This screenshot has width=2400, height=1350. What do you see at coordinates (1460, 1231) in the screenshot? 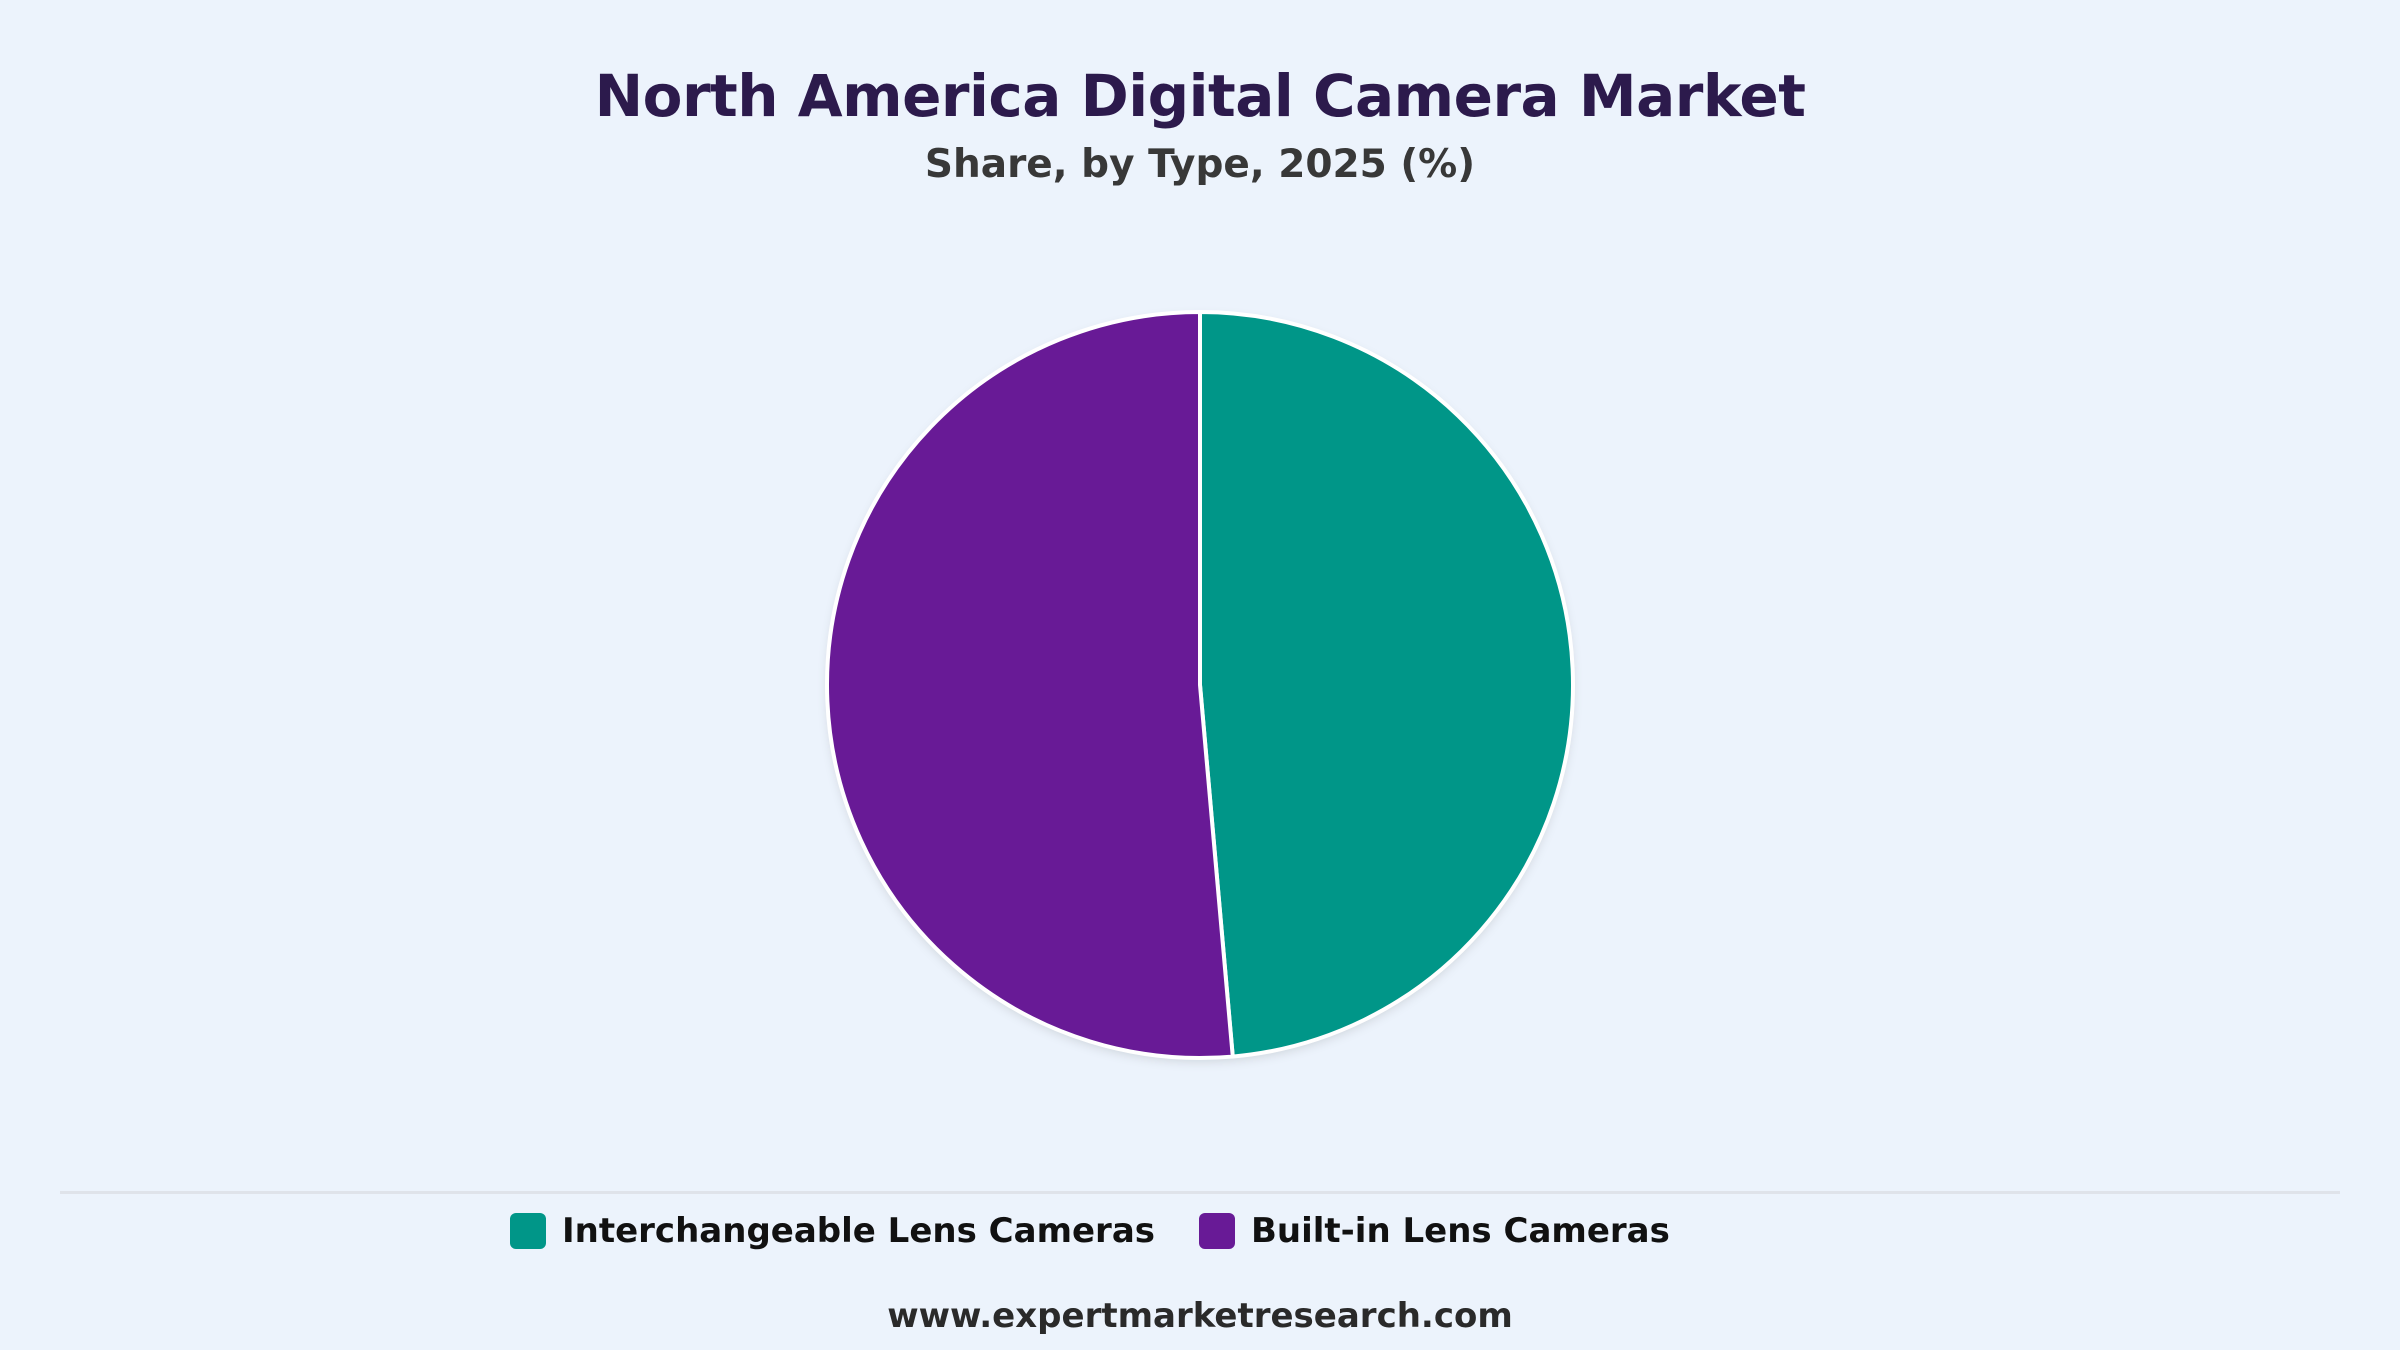
I see `legend-label: Built-in Lens Cameras` at bounding box center [1460, 1231].